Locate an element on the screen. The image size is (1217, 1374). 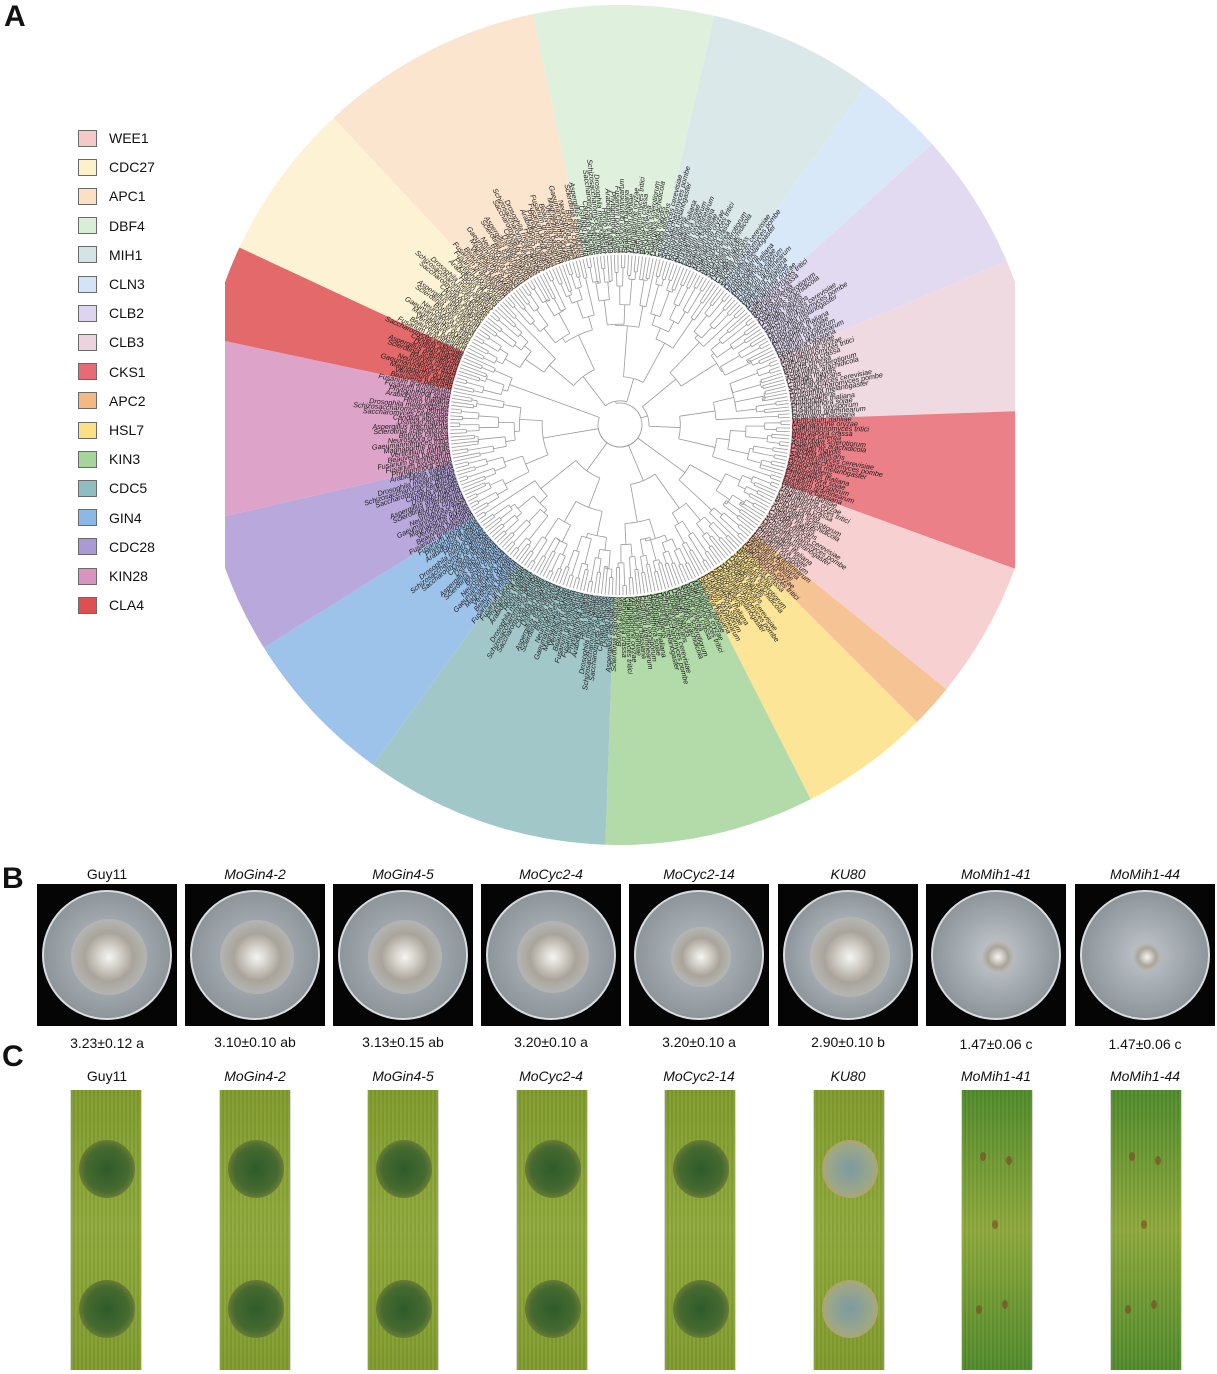
leaf-label: Ustilago maydis is located at coordinates (422, 422).